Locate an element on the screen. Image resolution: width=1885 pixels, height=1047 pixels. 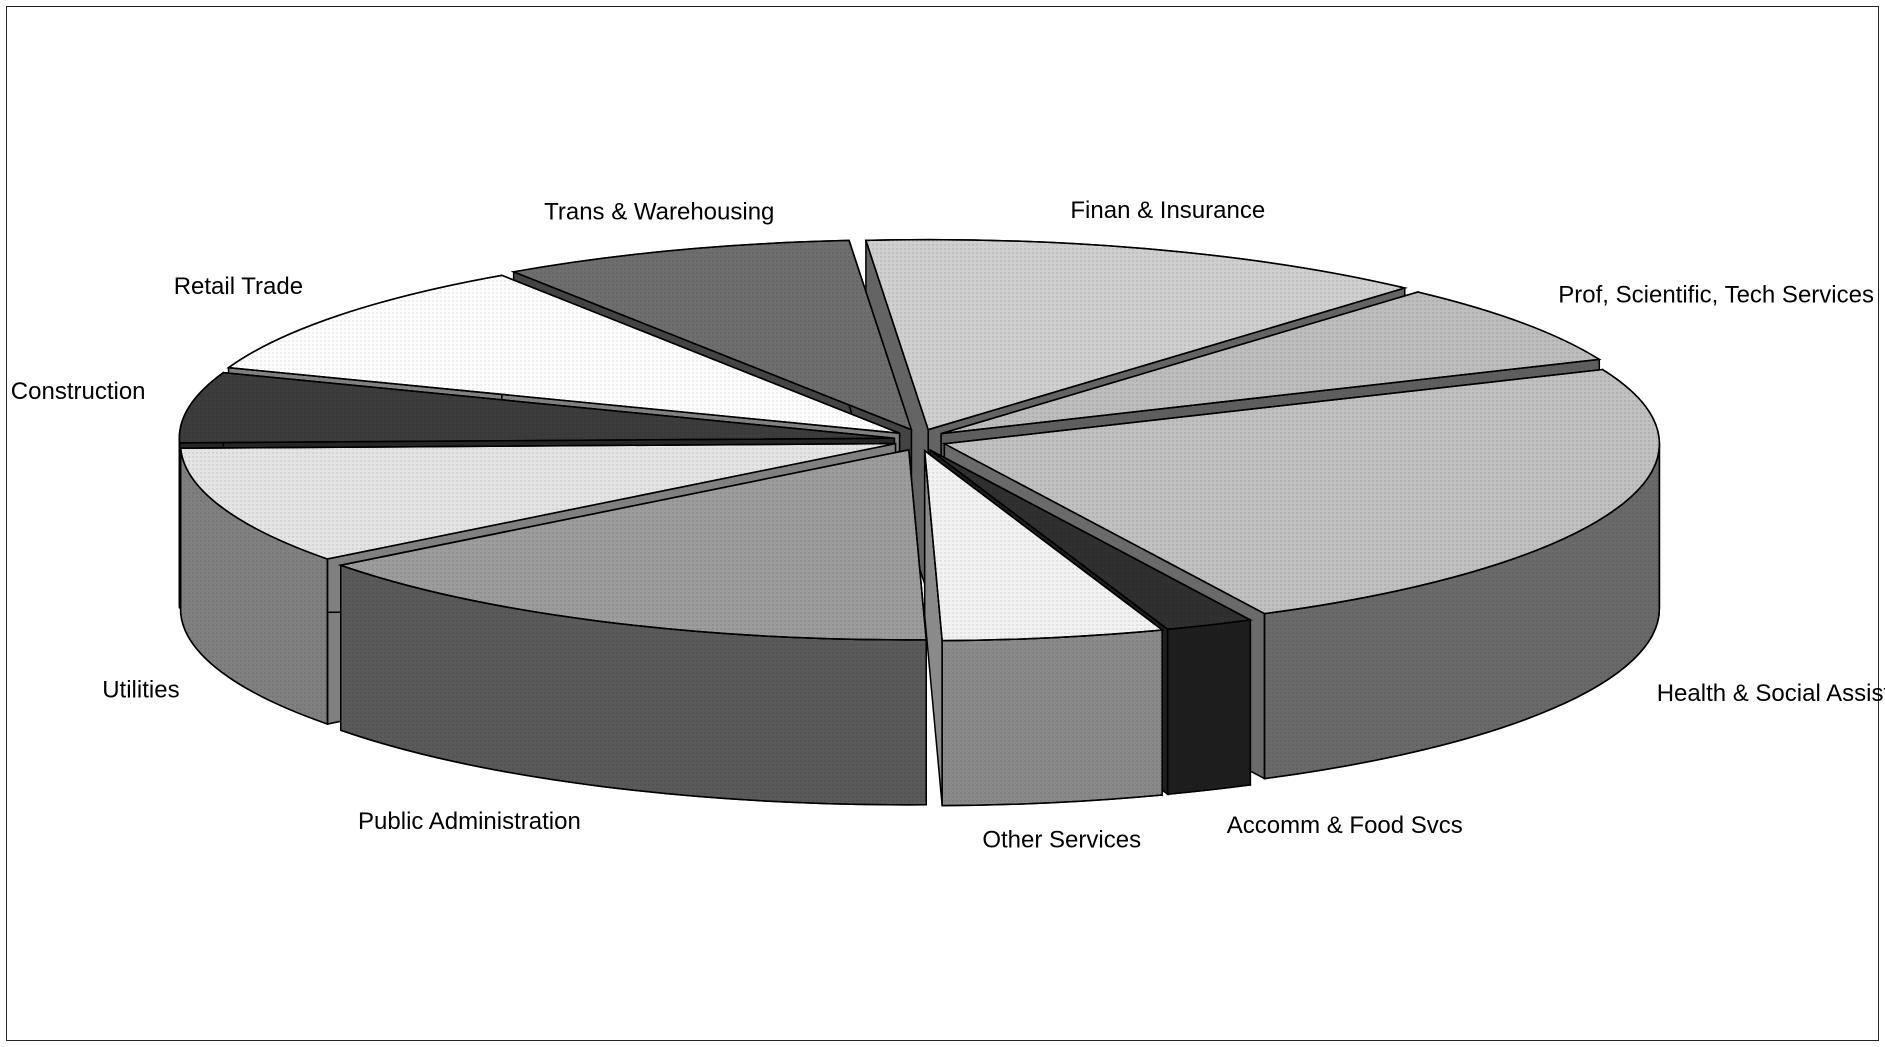
slice-other-services is located at coordinates (1044, 628).